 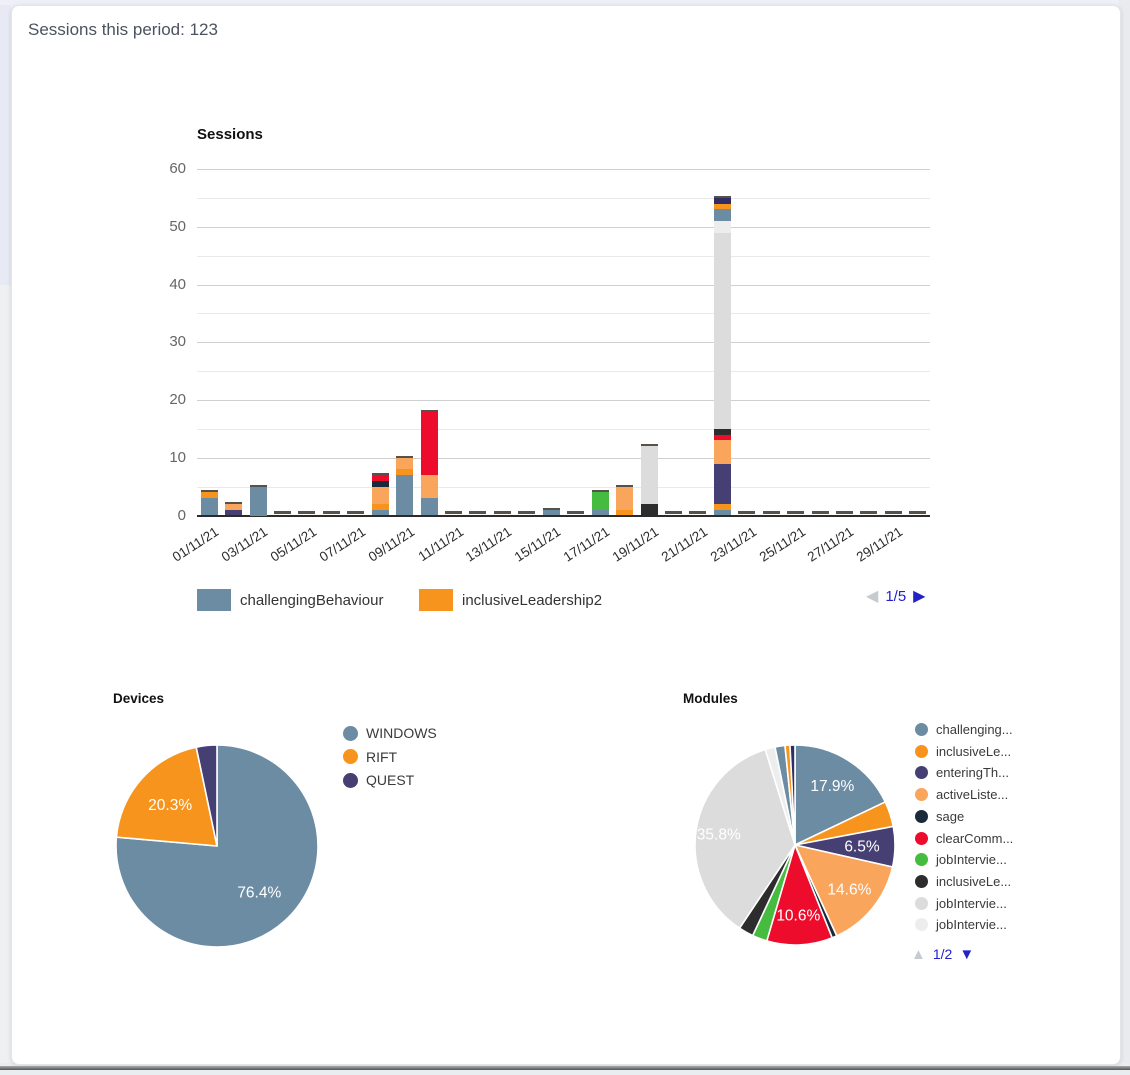 I want to click on legend-item-QUEST: QUEST, so click(x=378, y=780).